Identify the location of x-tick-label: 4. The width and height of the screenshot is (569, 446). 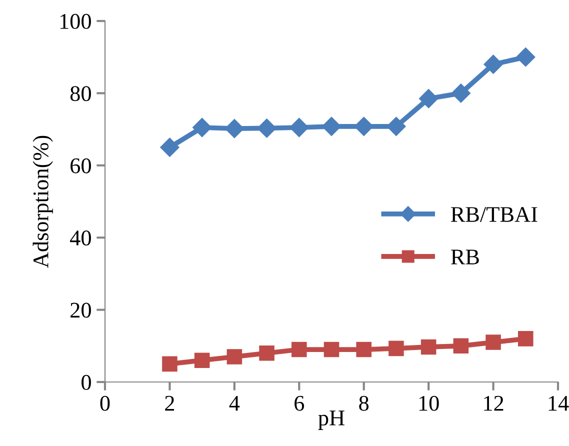
(234, 403).